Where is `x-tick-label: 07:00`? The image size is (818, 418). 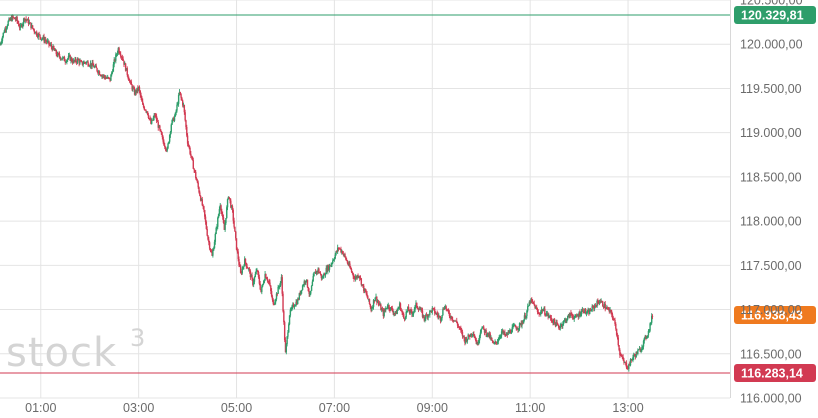 x-tick-label: 07:00 is located at coordinates (334, 408).